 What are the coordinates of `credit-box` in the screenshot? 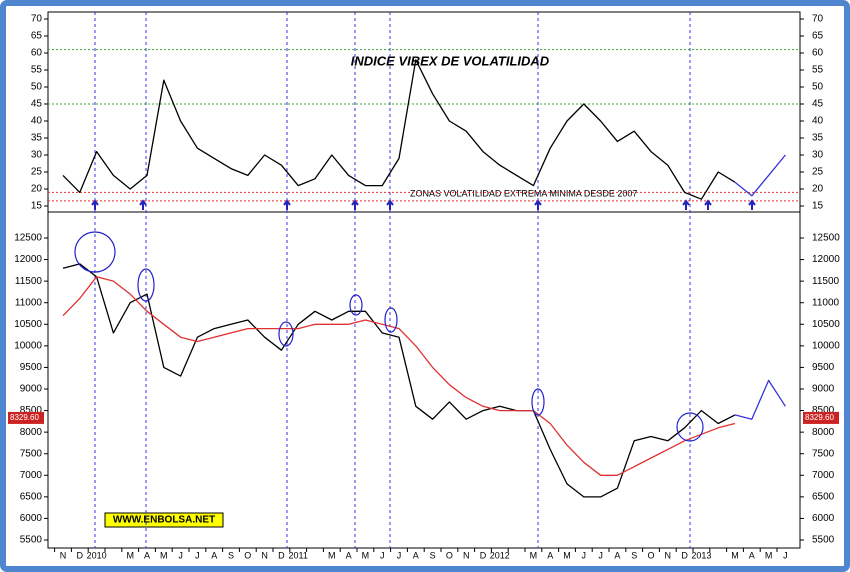 It's located at (164, 520).